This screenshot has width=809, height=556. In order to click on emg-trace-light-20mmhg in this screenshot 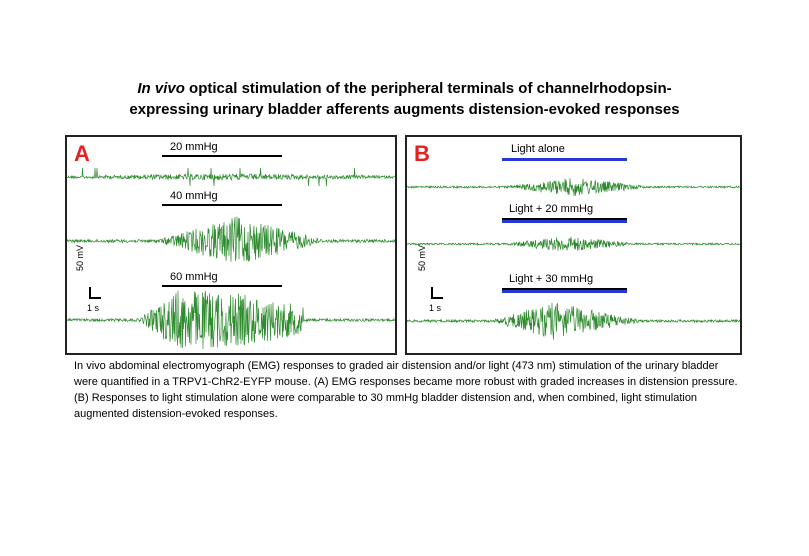, I will do `click(573, 243)`.